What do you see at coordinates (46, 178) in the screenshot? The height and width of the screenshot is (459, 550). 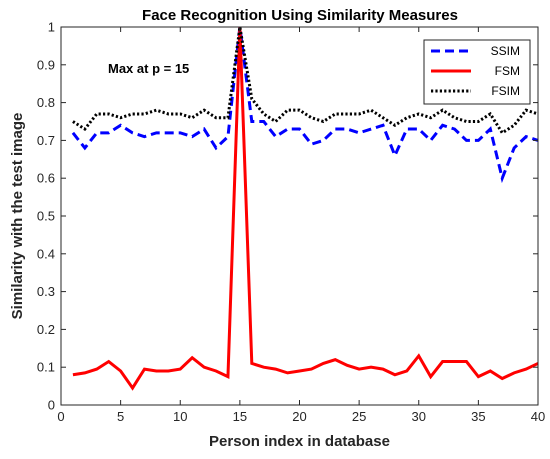 I see `y-tick-label: 0.6` at bounding box center [46, 178].